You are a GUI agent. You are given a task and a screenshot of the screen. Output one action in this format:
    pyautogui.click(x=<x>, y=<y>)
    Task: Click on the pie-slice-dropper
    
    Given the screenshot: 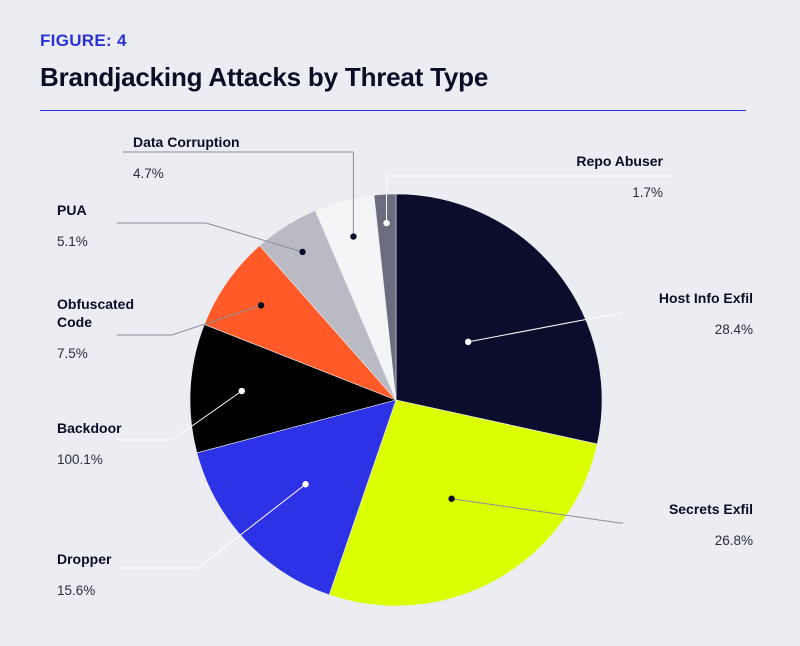 What is the action you would take?
    pyautogui.click(x=296, y=497)
    